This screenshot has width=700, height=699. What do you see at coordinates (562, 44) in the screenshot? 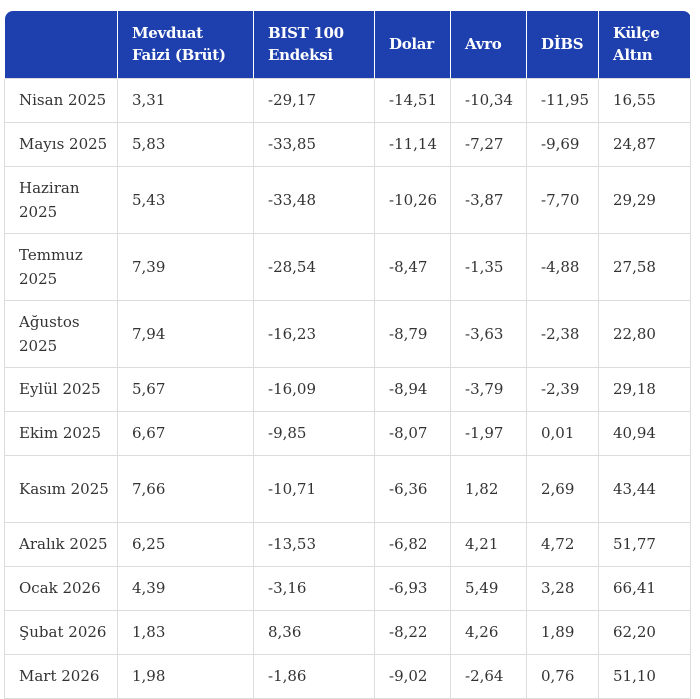
I see `header-cell-dibs: DİBS` at bounding box center [562, 44].